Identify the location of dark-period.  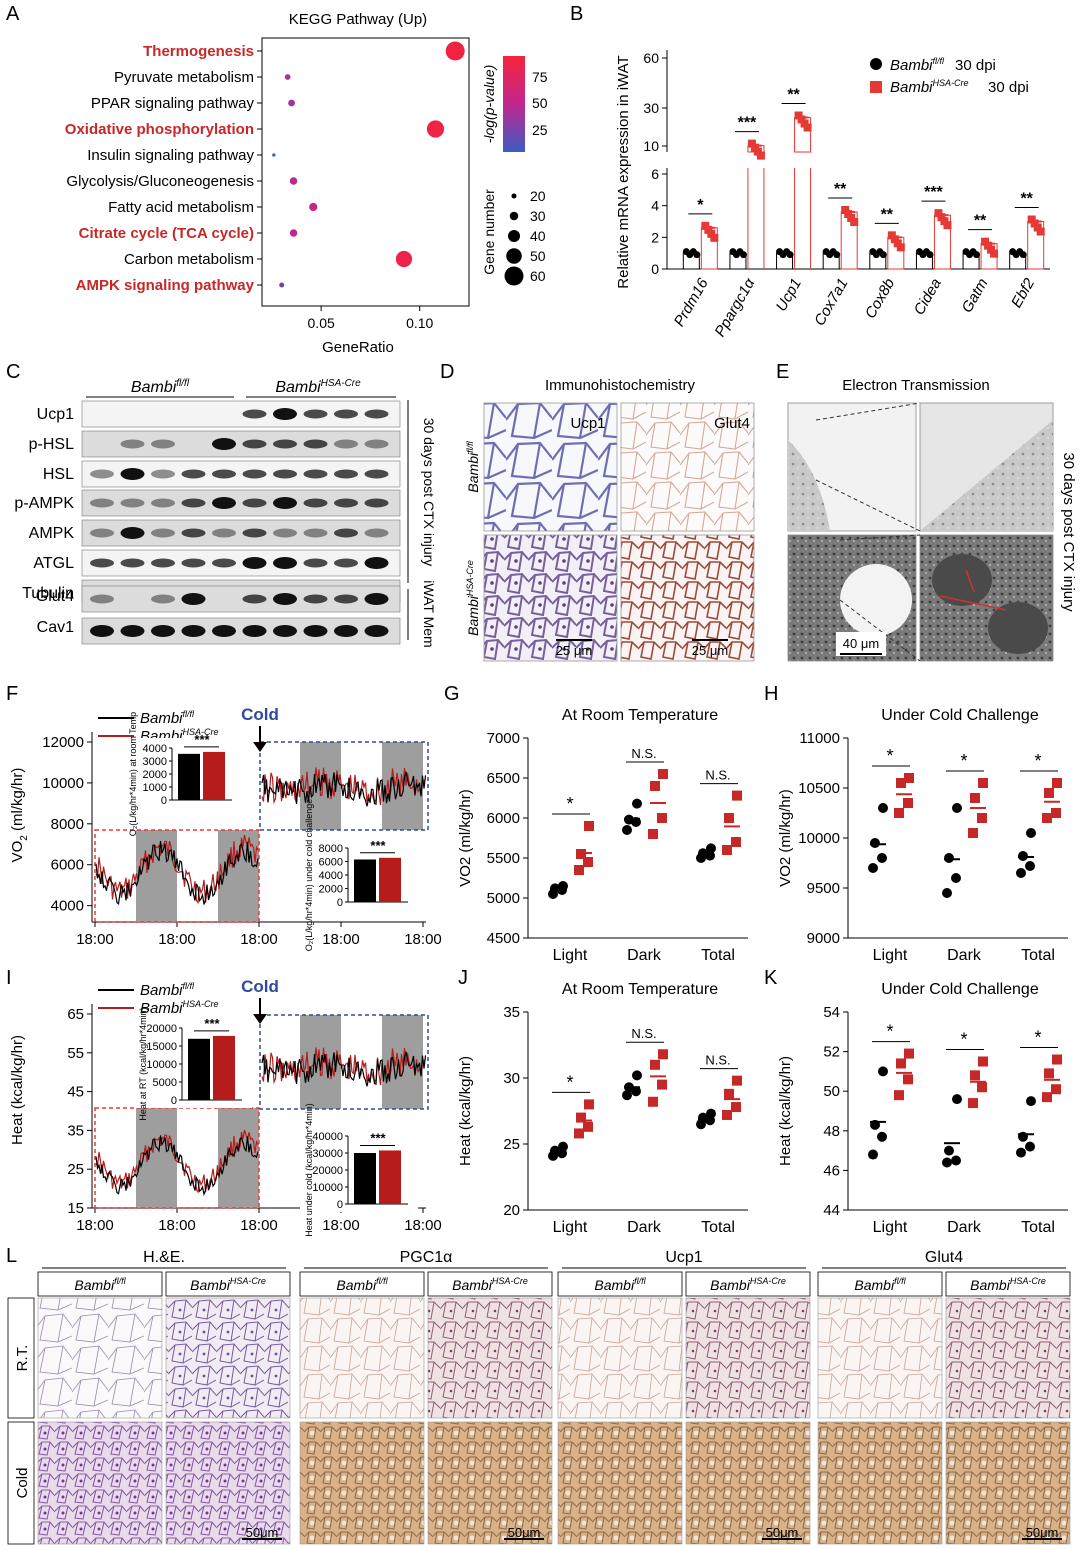
(156, 1158).